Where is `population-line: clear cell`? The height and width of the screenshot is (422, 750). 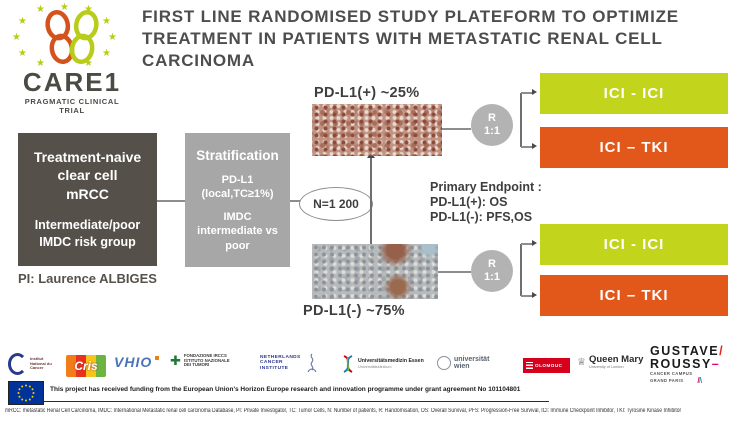
population-line: clear cell is located at coordinates (87, 175).